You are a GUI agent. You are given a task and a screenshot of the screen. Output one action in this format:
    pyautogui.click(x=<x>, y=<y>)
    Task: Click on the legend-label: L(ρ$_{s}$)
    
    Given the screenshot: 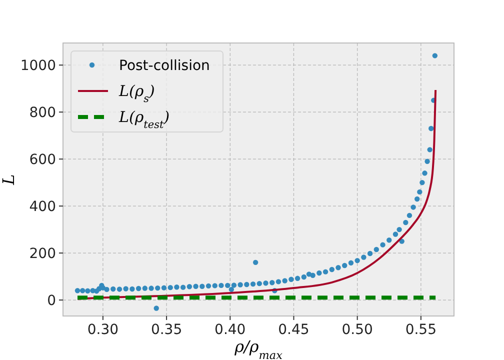 What is the action you would take?
    pyautogui.click(x=137, y=93)
    